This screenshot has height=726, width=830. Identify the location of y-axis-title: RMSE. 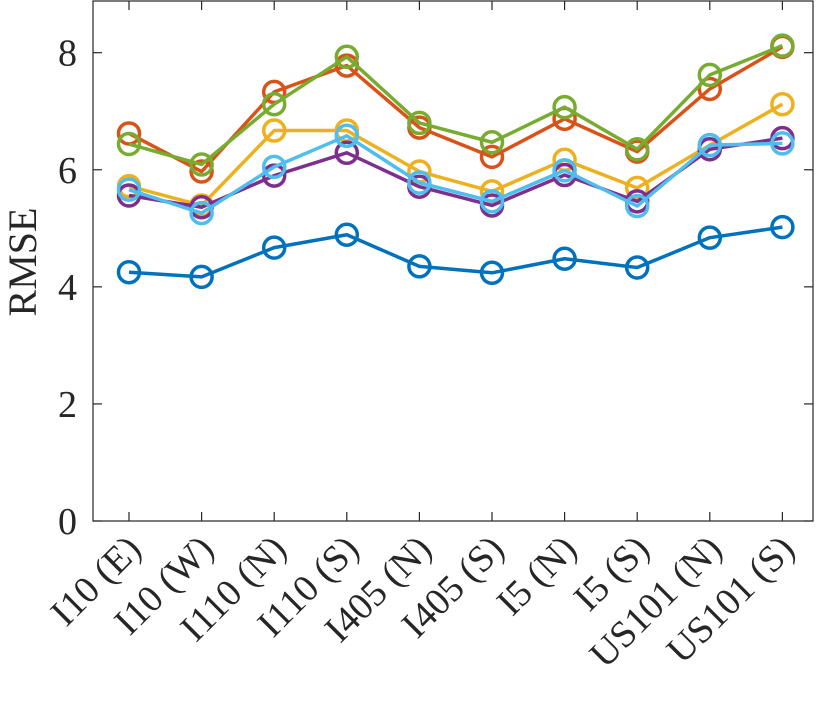
(22, 262).